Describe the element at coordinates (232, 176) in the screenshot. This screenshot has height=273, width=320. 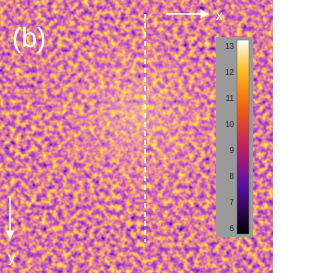
I see `colorbar-tick-label: 8` at that location.